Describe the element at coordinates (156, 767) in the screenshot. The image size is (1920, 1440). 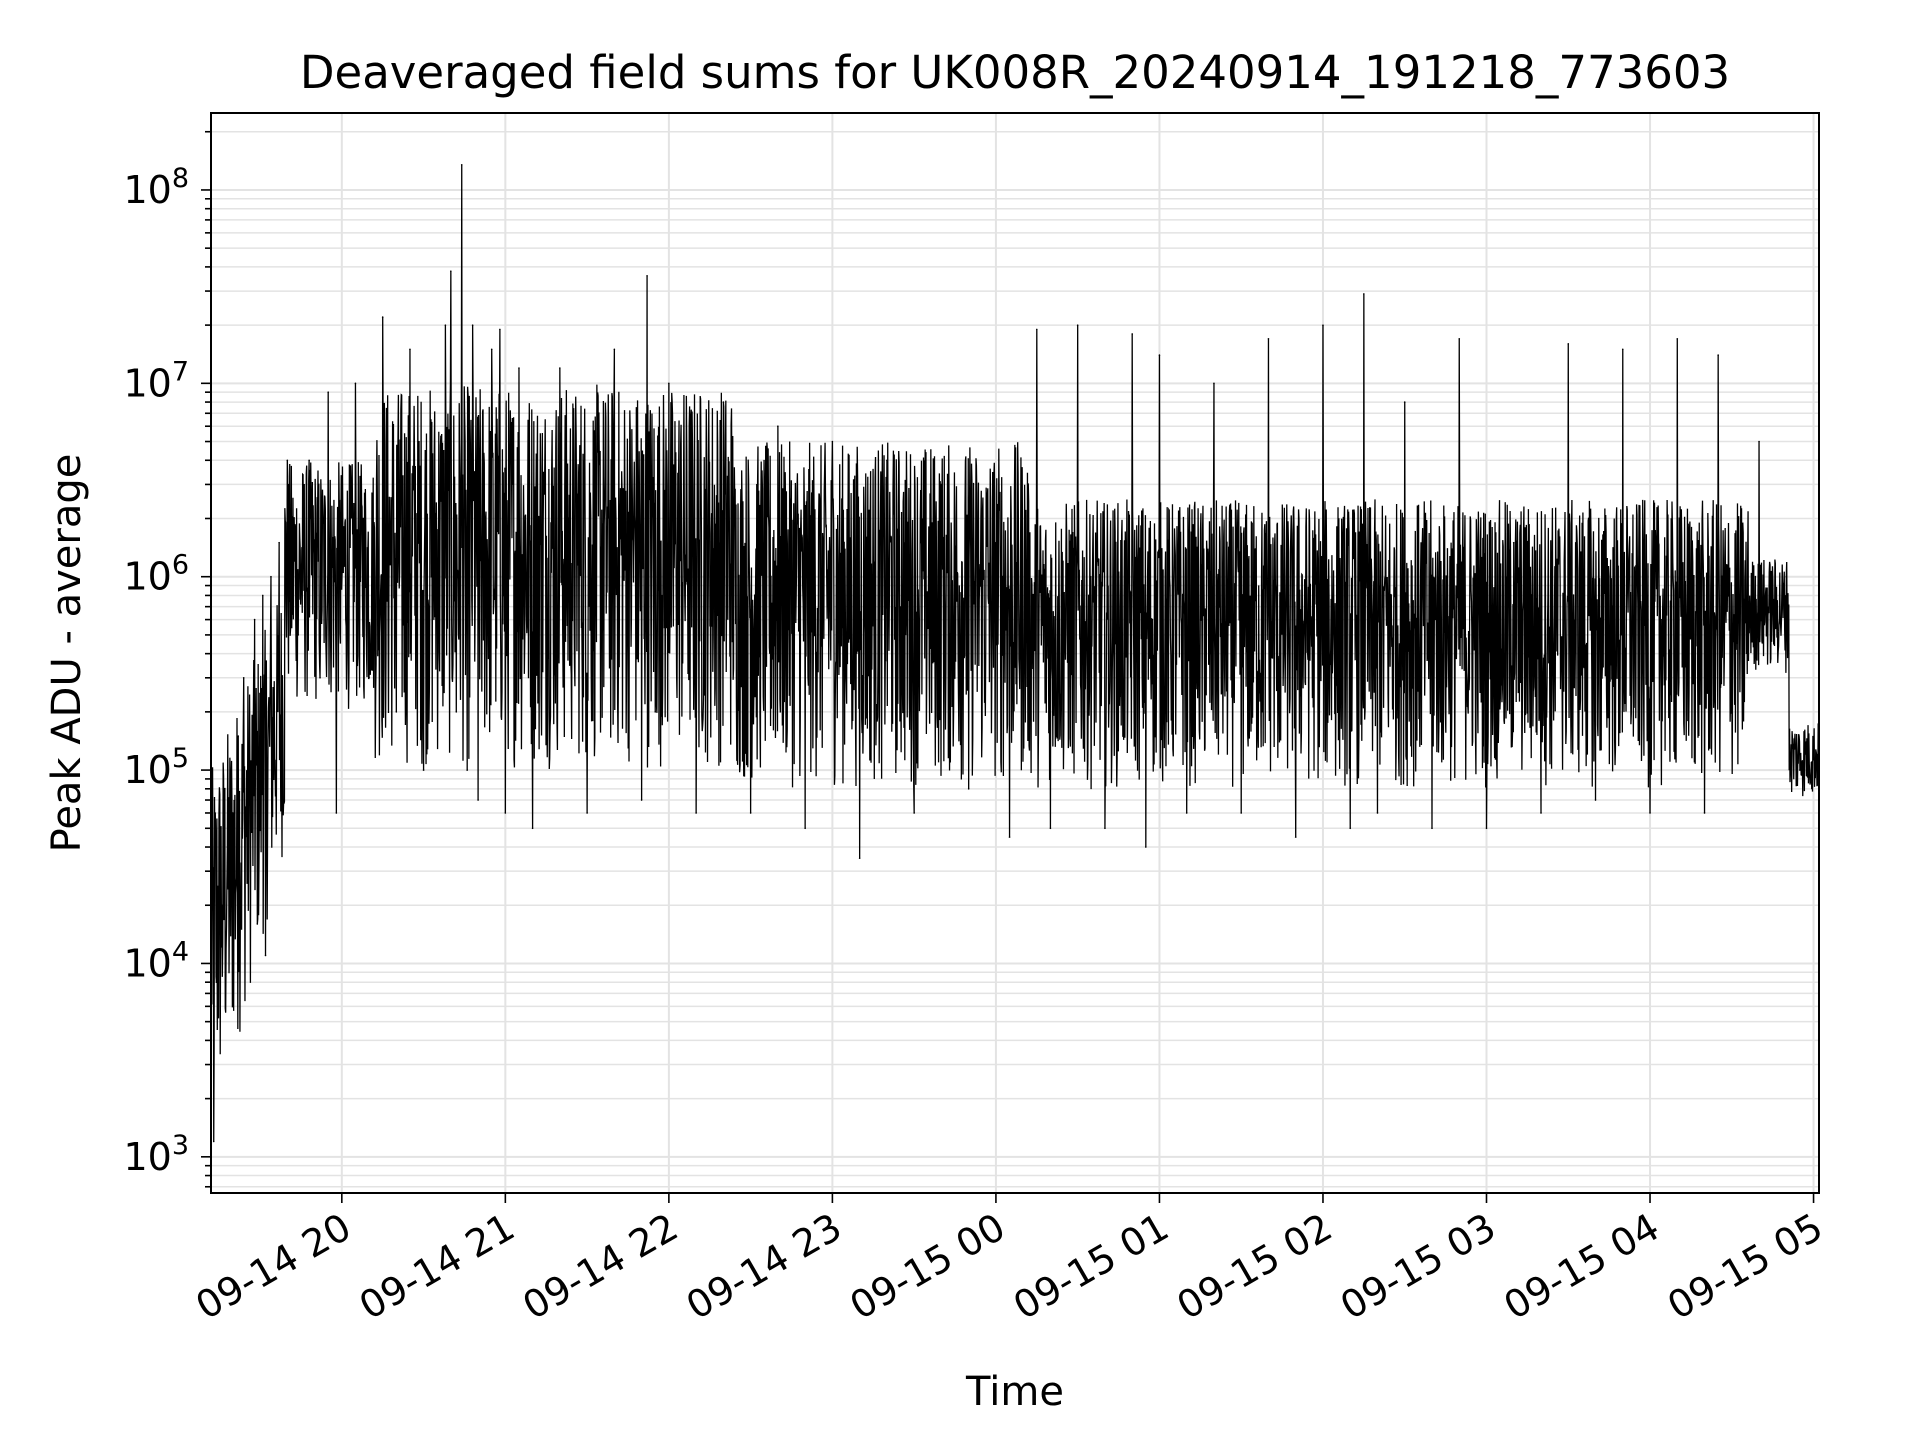
I see `y-tick-label: 105` at that location.